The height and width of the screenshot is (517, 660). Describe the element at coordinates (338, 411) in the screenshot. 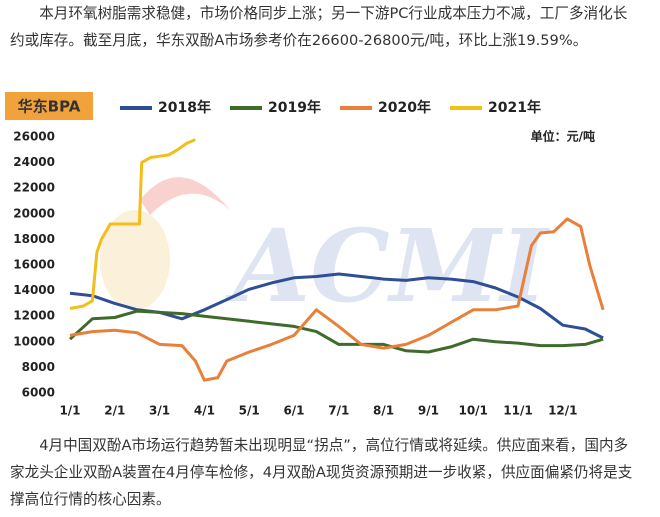

I see `x-tick-label: 7/1` at that location.